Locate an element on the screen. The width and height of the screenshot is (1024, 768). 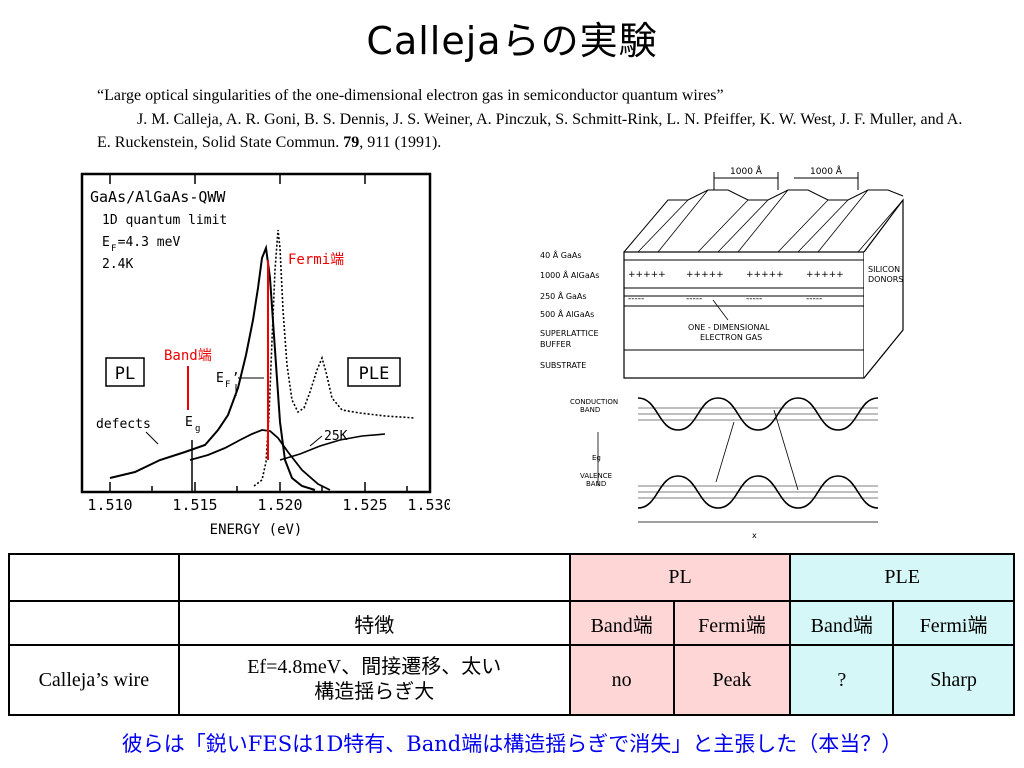
pl-fermi-header: Fermi端 is located at coordinates (732, 623).